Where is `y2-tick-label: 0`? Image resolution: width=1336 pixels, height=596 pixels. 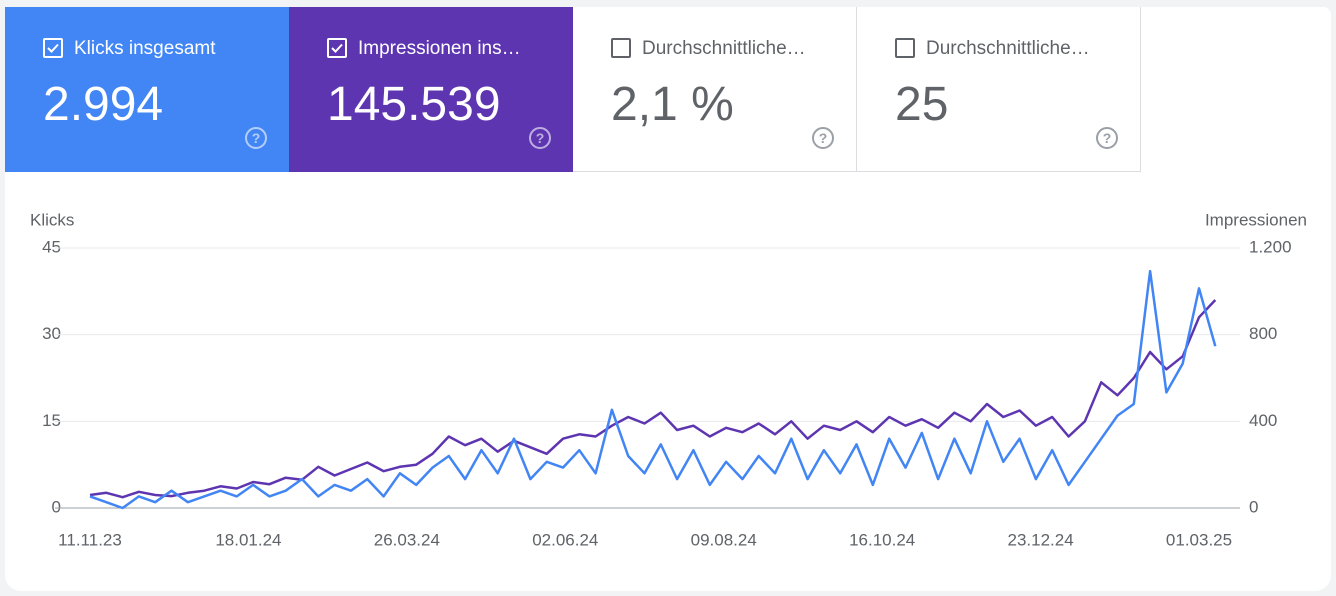
y2-tick-label: 0 is located at coordinates (1253, 506).